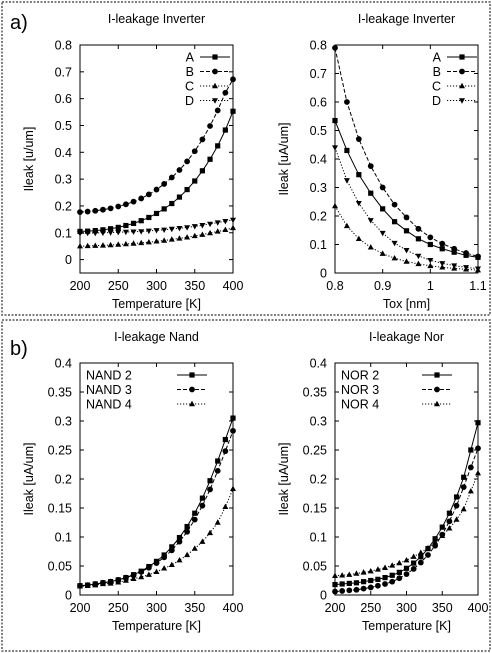 The height and width of the screenshot is (653, 492). I want to click on chart-title: I-leakage Nor, so click(406, 337).